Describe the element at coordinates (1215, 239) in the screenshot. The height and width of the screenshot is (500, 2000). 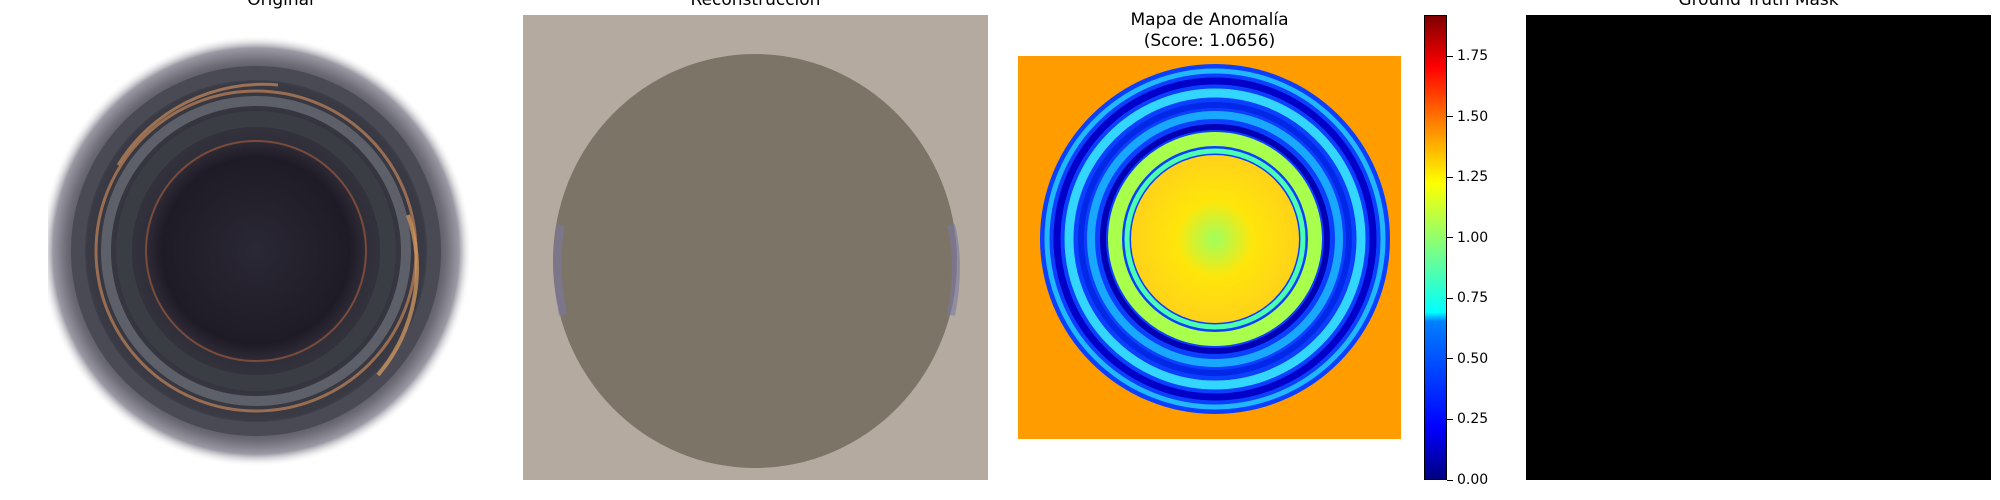
I see `anomaly-heatmap` at that location.